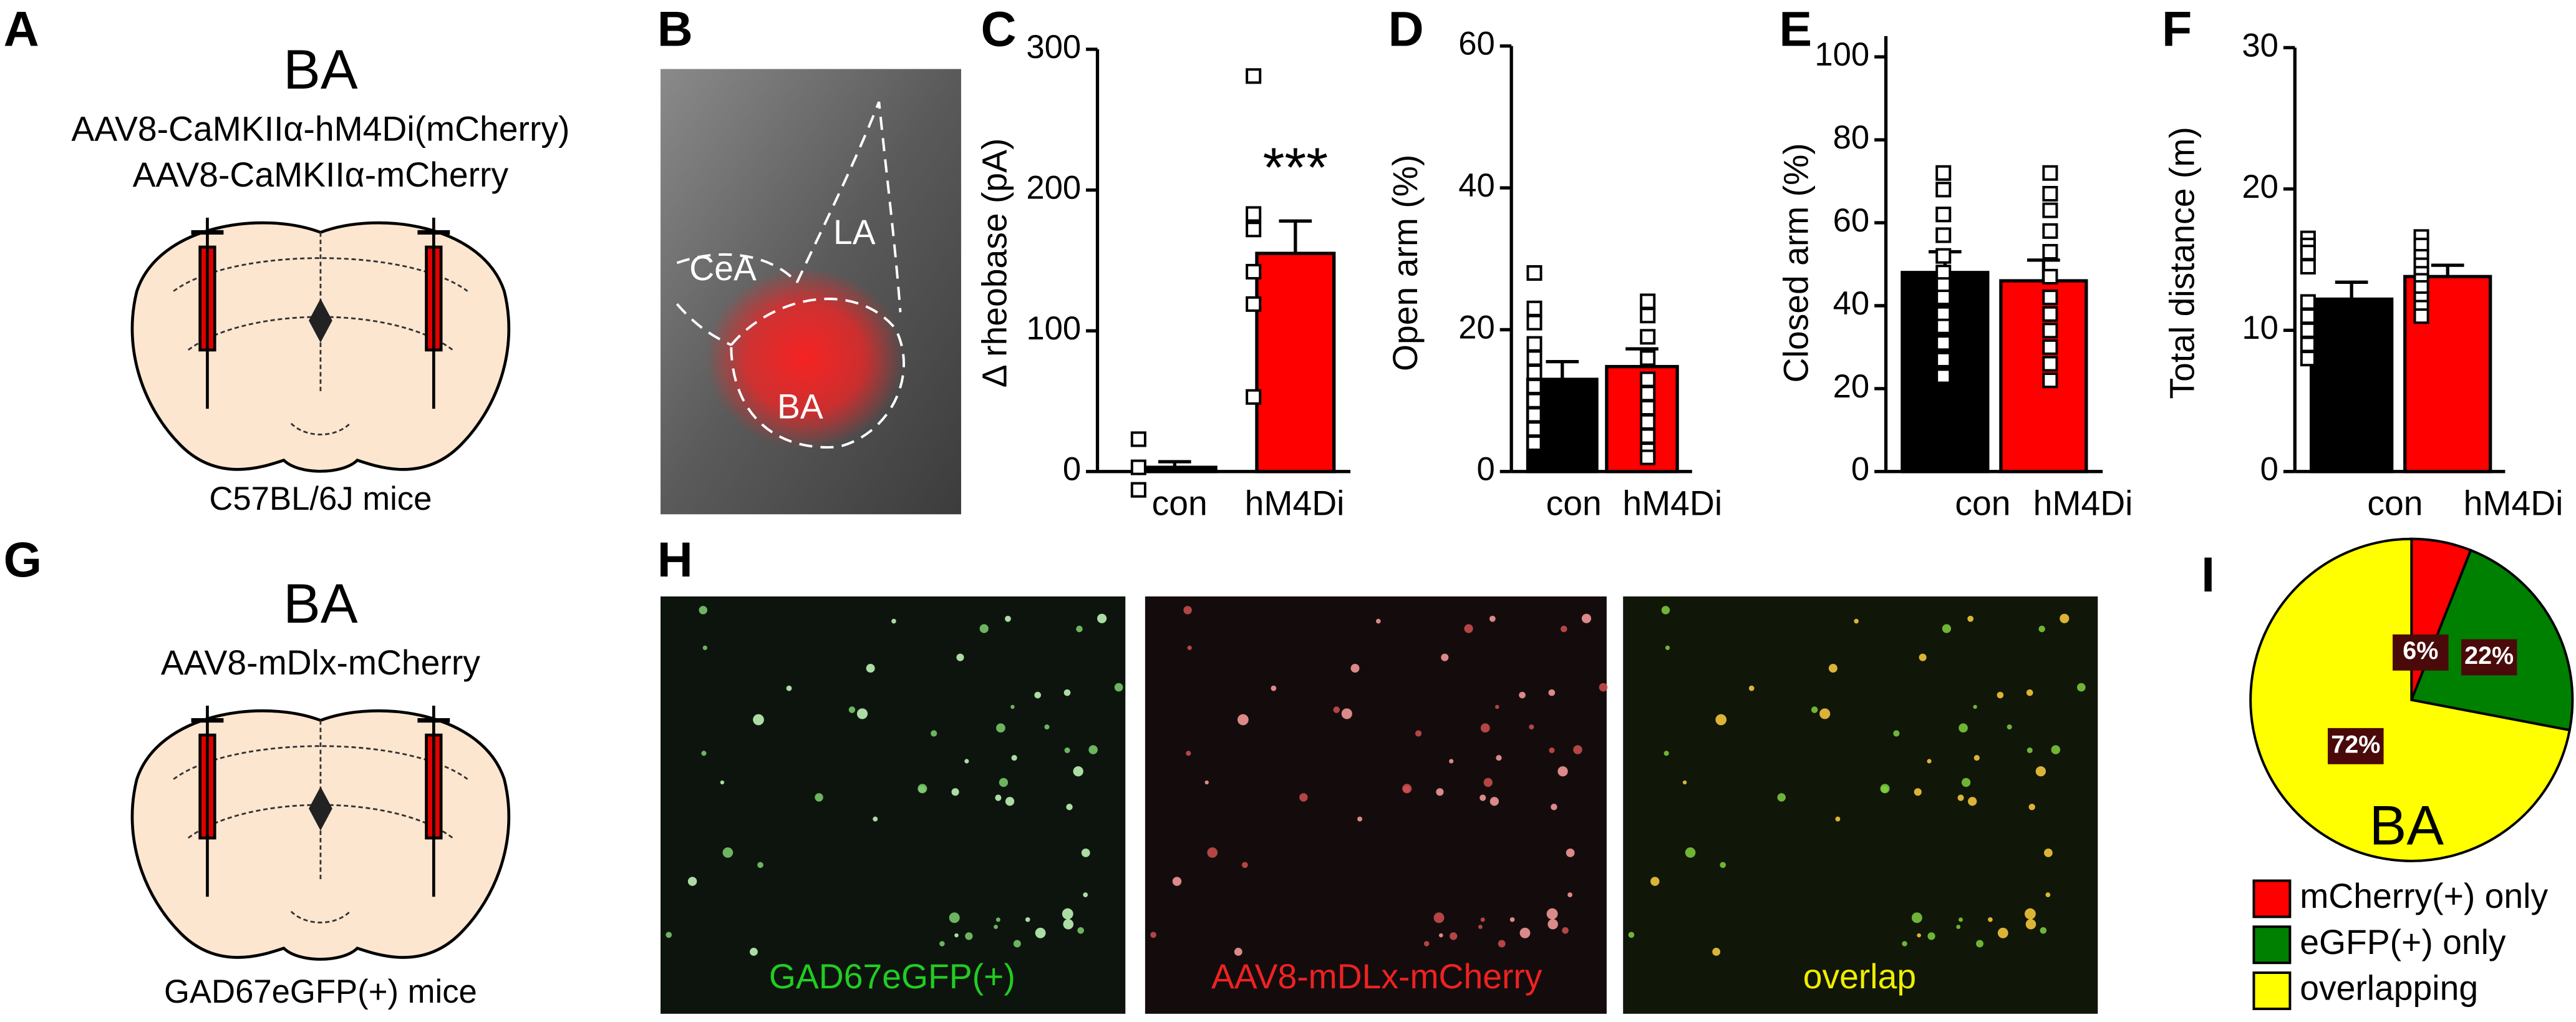  I want to click on y-axis-label: Open arm (%), so click(1405, 263).